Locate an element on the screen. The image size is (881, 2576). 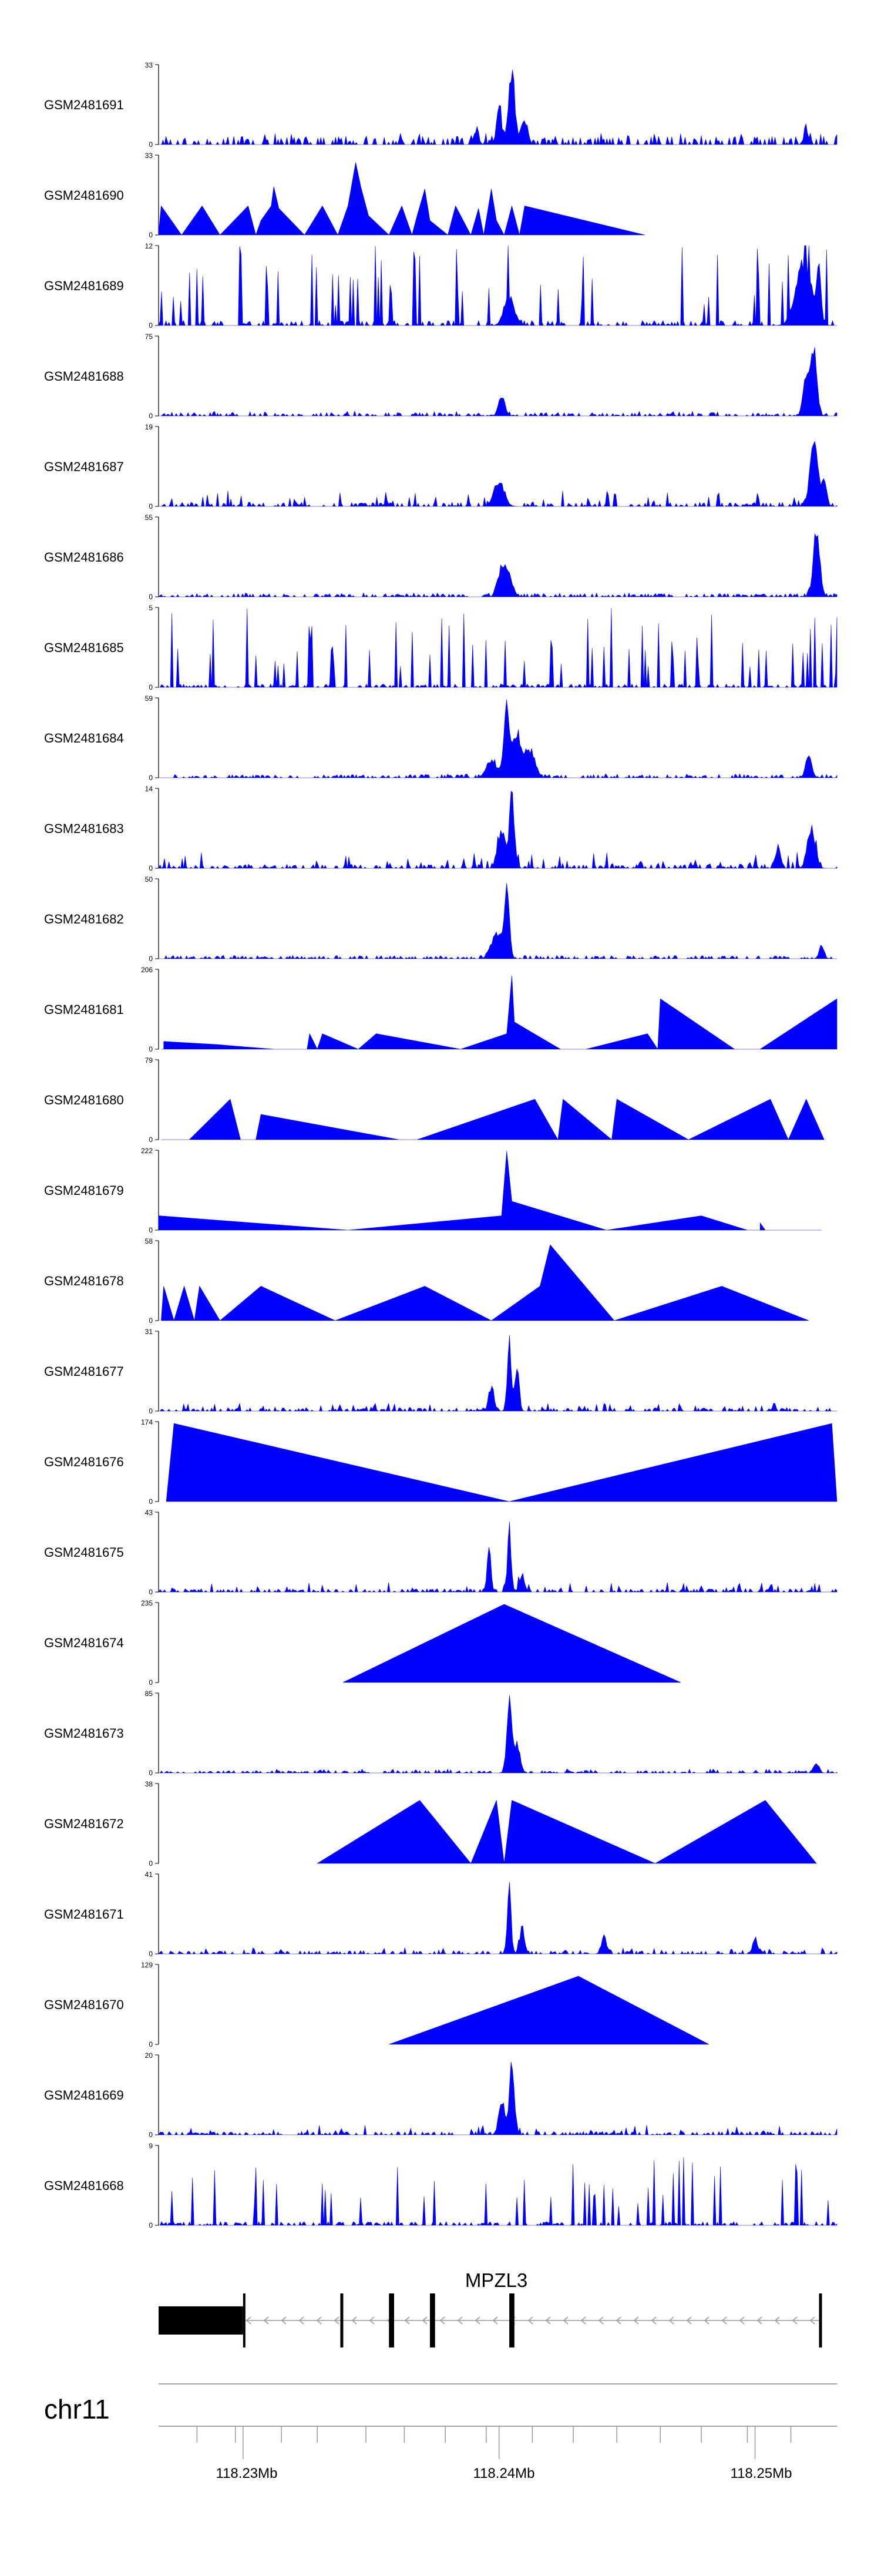
track-GSM2481676: GSM2481676 174 0 is located at coordinates (441, 1462).